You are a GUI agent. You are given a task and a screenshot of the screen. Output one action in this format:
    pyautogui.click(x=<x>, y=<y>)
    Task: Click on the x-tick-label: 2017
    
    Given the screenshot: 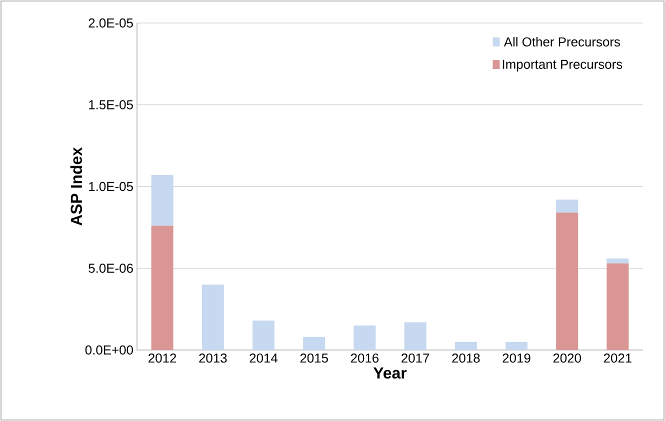 What is the action you would take?
    pyautogui.click(x=416, y=358)
    